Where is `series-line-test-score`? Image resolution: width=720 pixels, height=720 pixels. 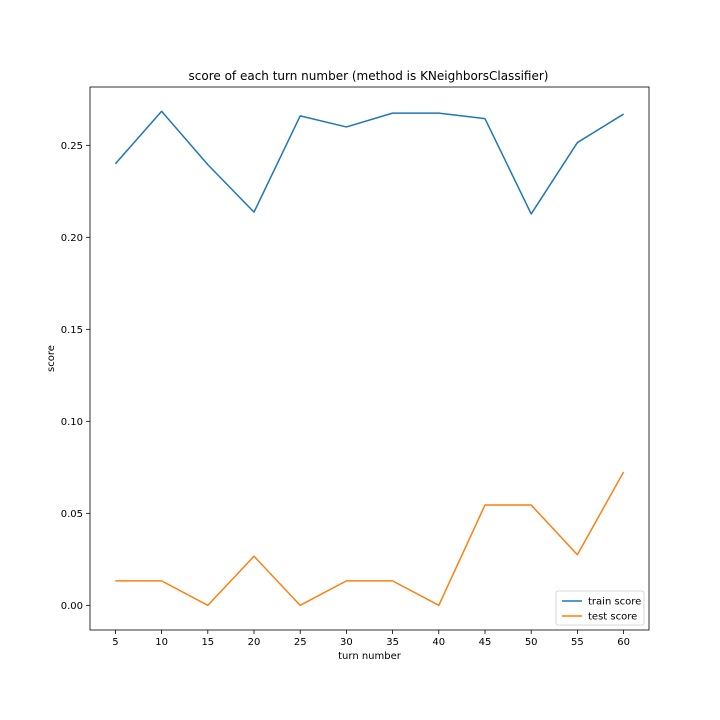 series-line-test-score is located at coordinates (370, 539).